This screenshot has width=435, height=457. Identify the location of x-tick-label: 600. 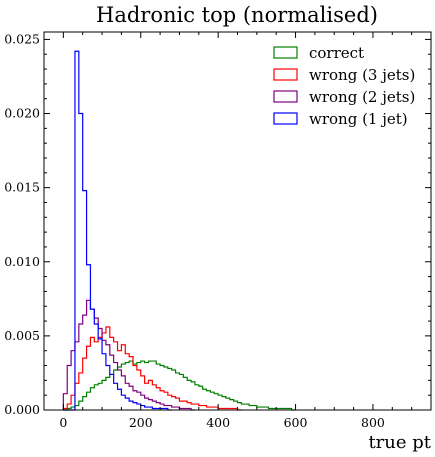
(296, 422).